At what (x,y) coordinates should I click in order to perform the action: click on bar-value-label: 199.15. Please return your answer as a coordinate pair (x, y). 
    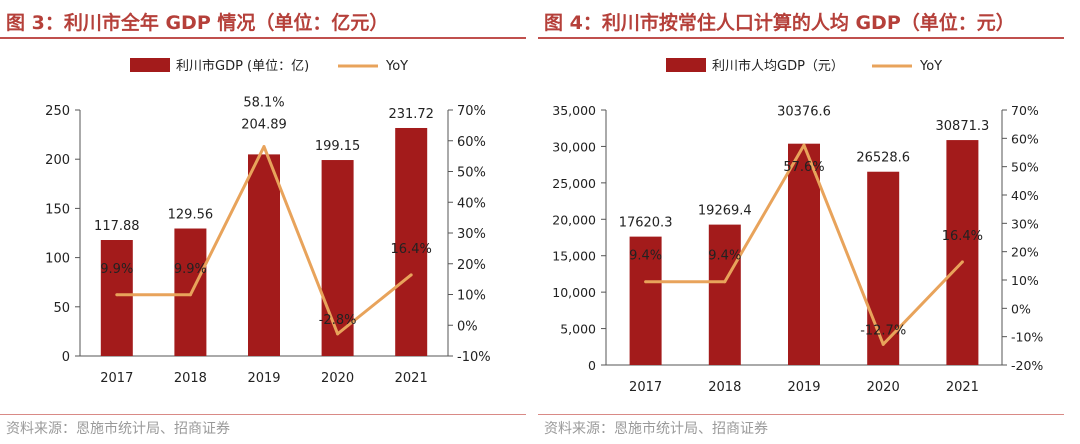
    Looking at the image, I should click on (338, 146).